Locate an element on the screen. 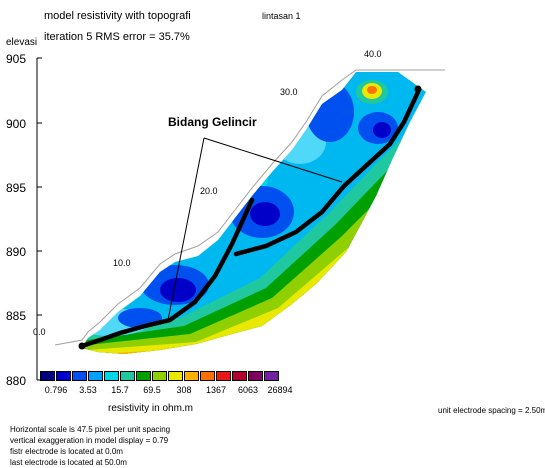  distance-label-30: 30.0 is located at coordinates (289, 92).